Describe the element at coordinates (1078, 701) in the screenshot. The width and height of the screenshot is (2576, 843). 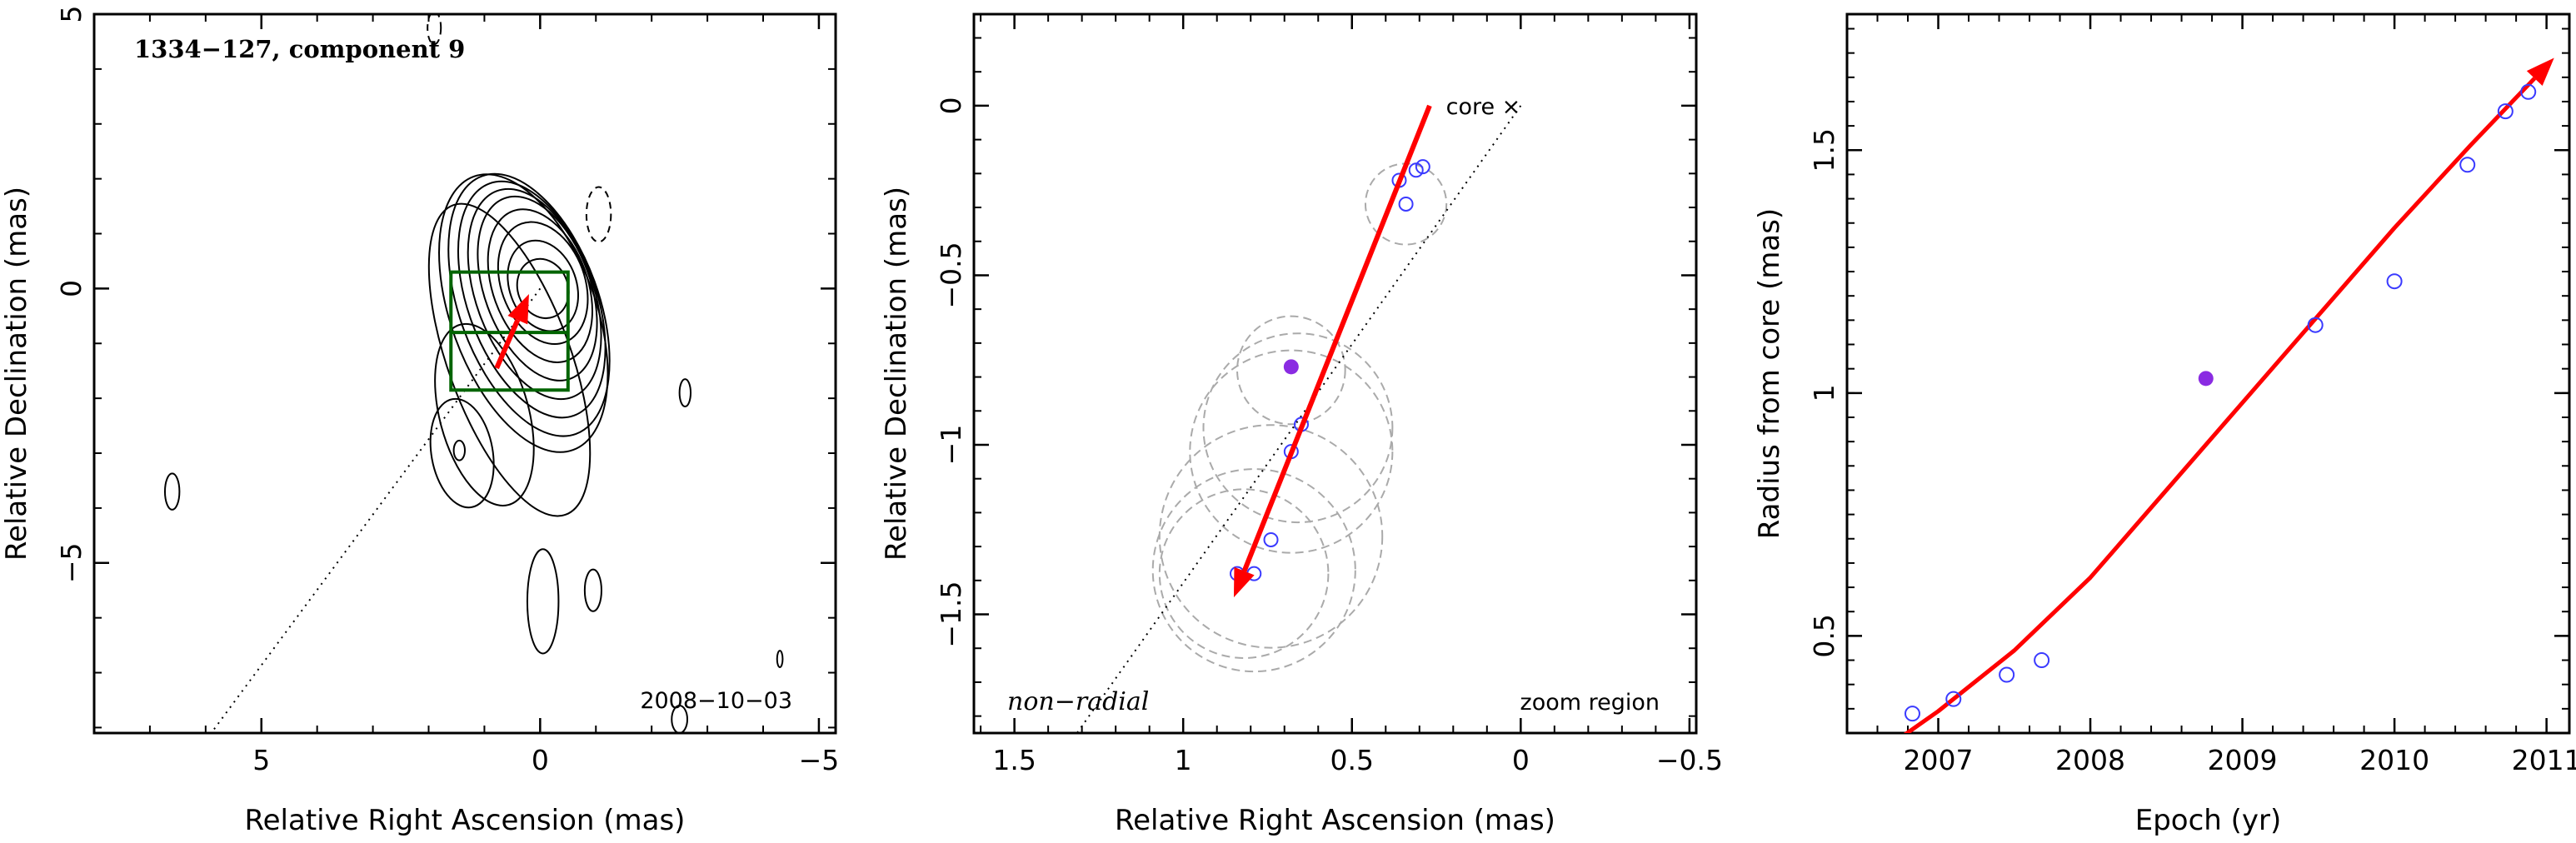
I see `non-radial-label: non−radial` at that location.